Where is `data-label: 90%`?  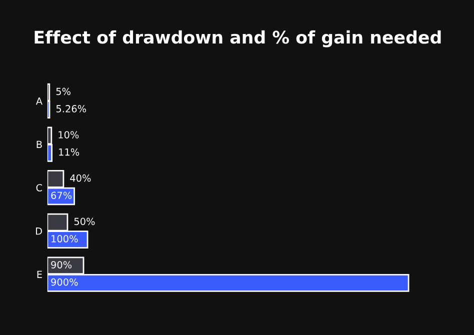
data-label: 90% is located at coordinates (61, 264).